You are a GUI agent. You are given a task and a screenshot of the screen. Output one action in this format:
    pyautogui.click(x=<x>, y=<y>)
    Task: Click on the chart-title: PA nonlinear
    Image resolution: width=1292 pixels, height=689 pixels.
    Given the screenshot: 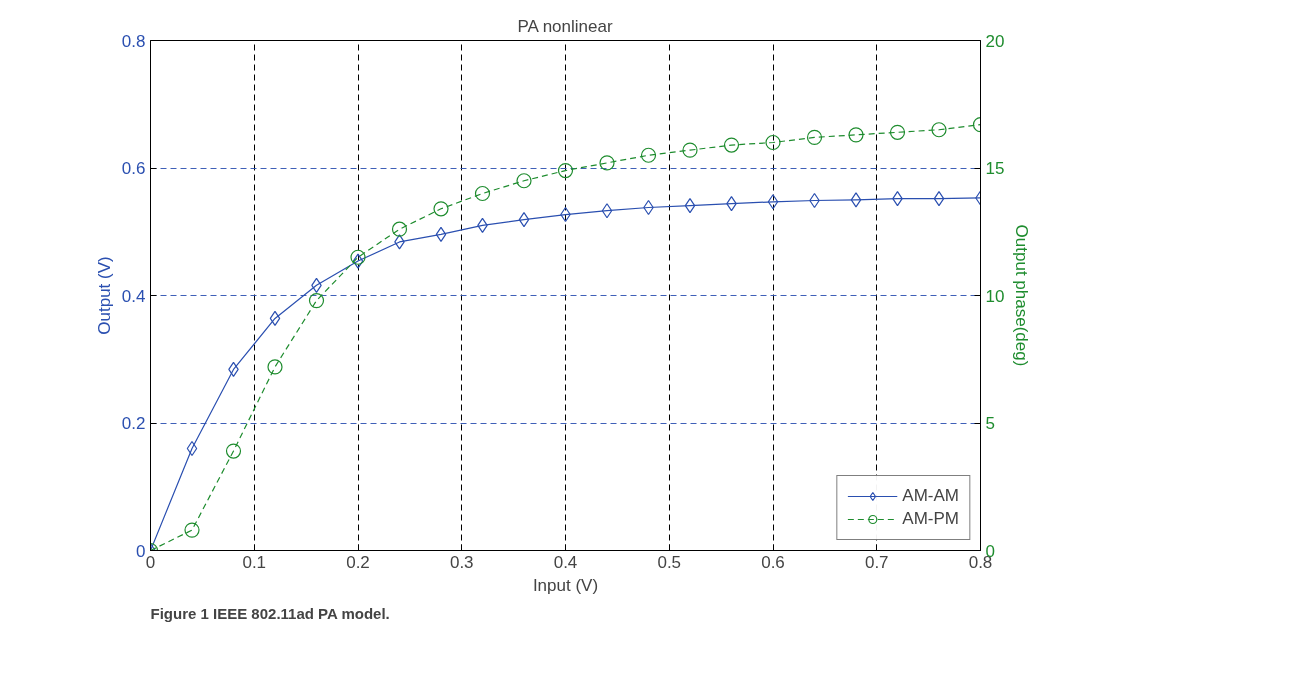 What is the action you would take?
    pyautogui.click(x=565, y=26)
    